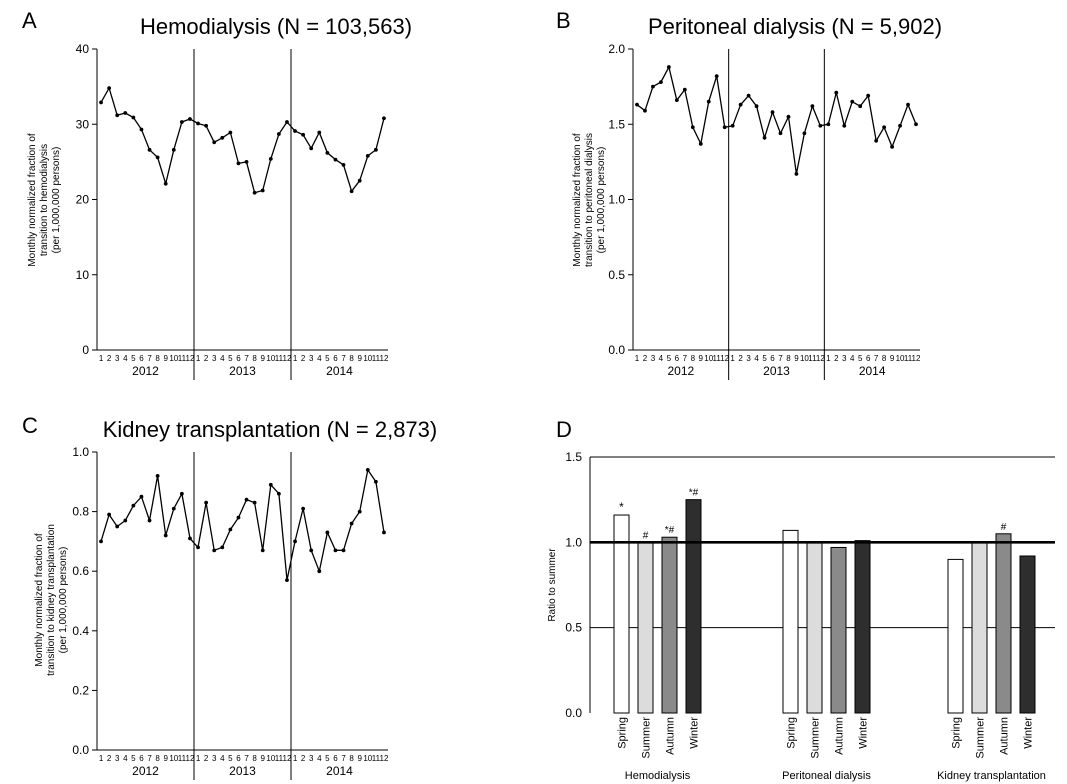 The height and width of the screenshot is (784, 1067). Describe the element at coordinates (1029, 733) in the screenshot. I see `season-label: Winter` at that location.